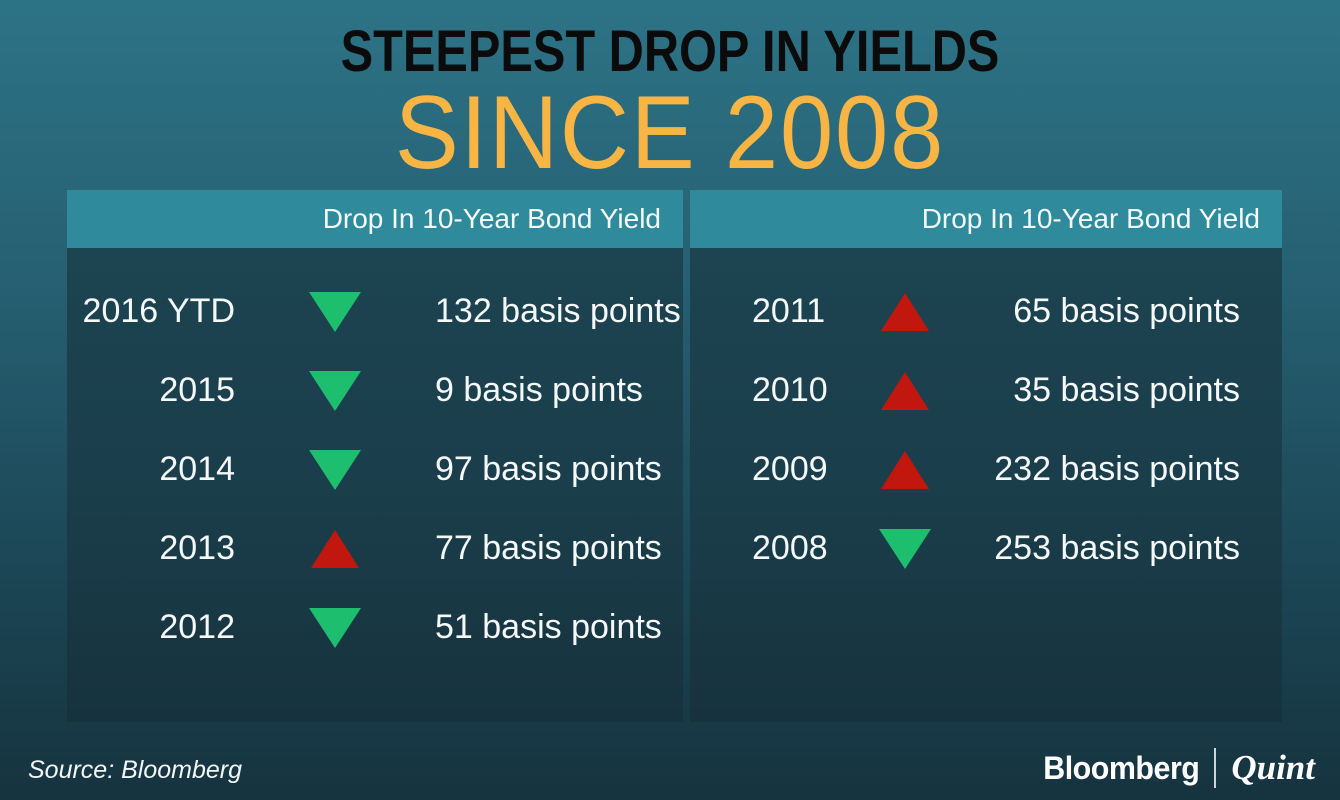  I want to click on year-label: 2010, so click(790, 390).